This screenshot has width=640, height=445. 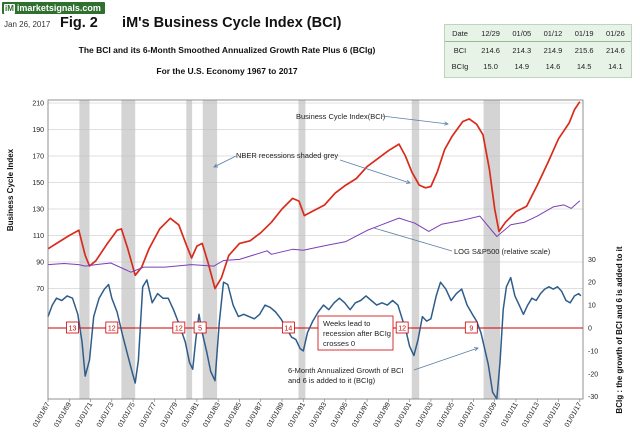 What do you see at coordinates (446, 359) in the screenshot?
I see `annotation-bcig-arrow` at bounding box center [446, 359].